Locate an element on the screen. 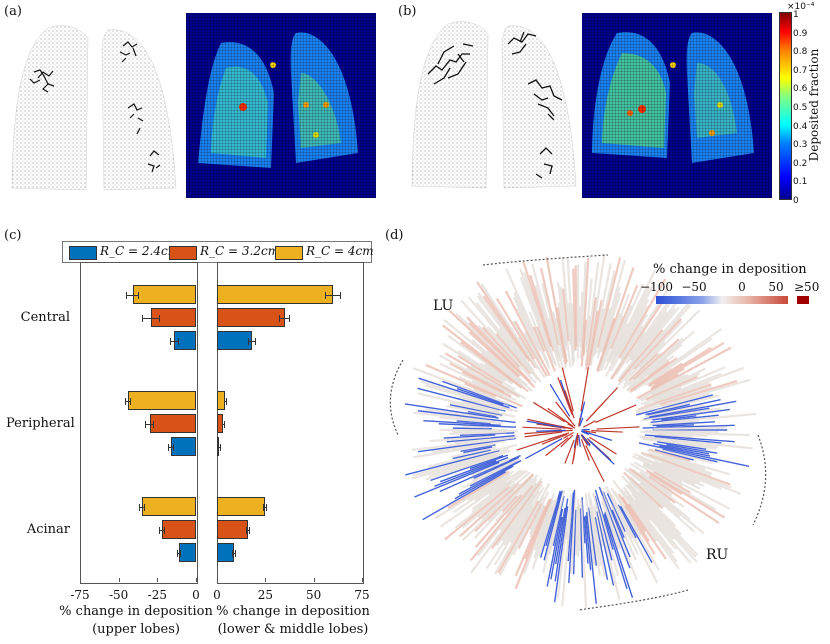 The width and height of the screenshot is (830, 644). x-tick-label: 50 is located at coordinates (314, 595).